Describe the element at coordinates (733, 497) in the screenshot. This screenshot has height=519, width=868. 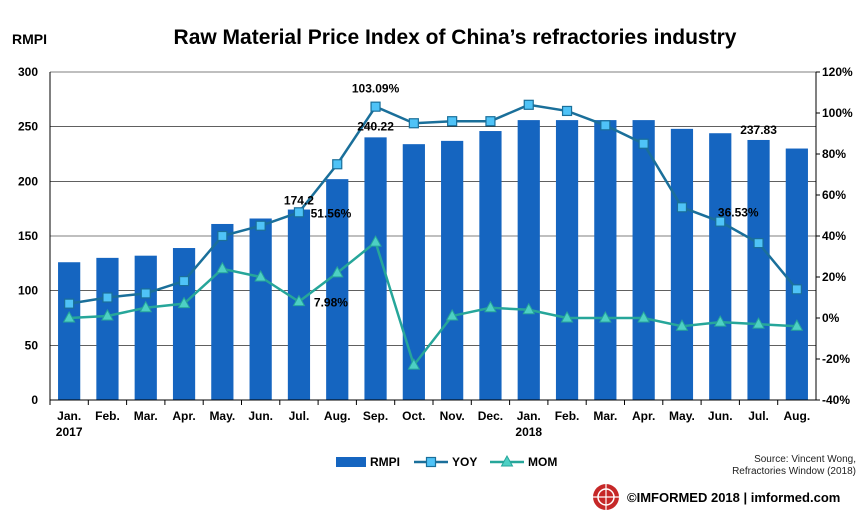
I see `footer-credit: ©IMFORMED 2018 | imformed.com` at that location.